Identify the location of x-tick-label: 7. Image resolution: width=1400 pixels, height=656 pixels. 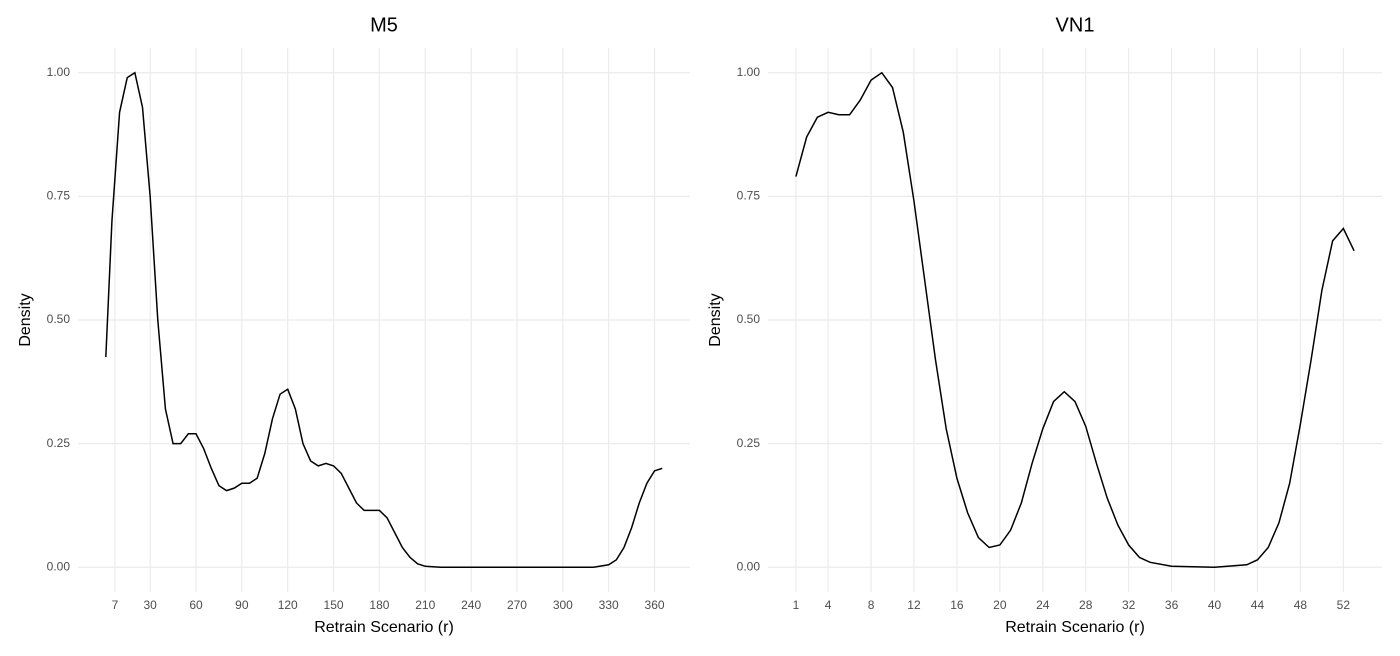
(115, 605).